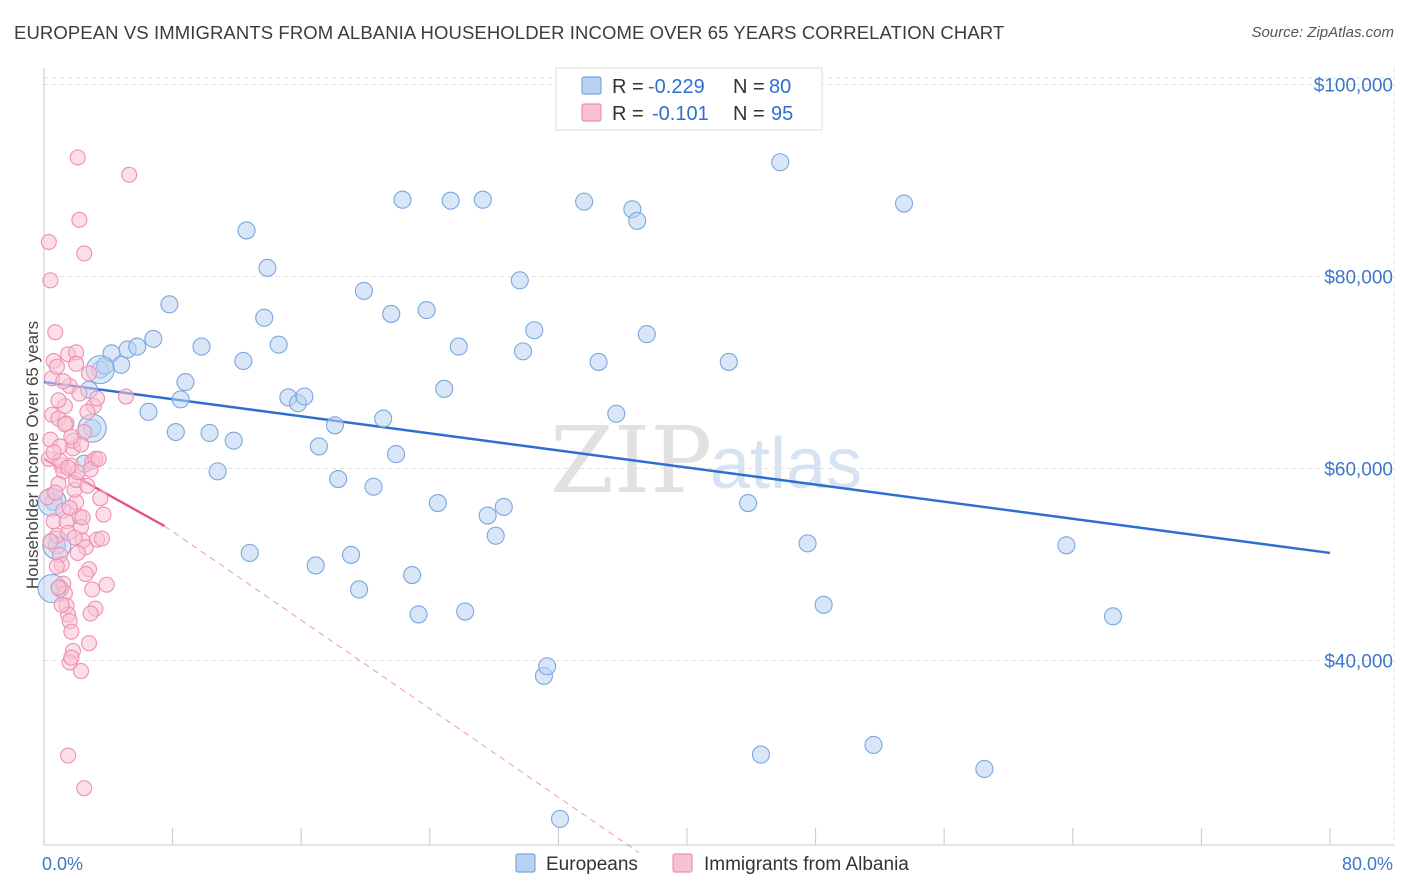  What do you see at coordinates (680, 114) in the screenshot?
I see `legend-r-value-albania: -0.101` at bounding box center [680, 114].